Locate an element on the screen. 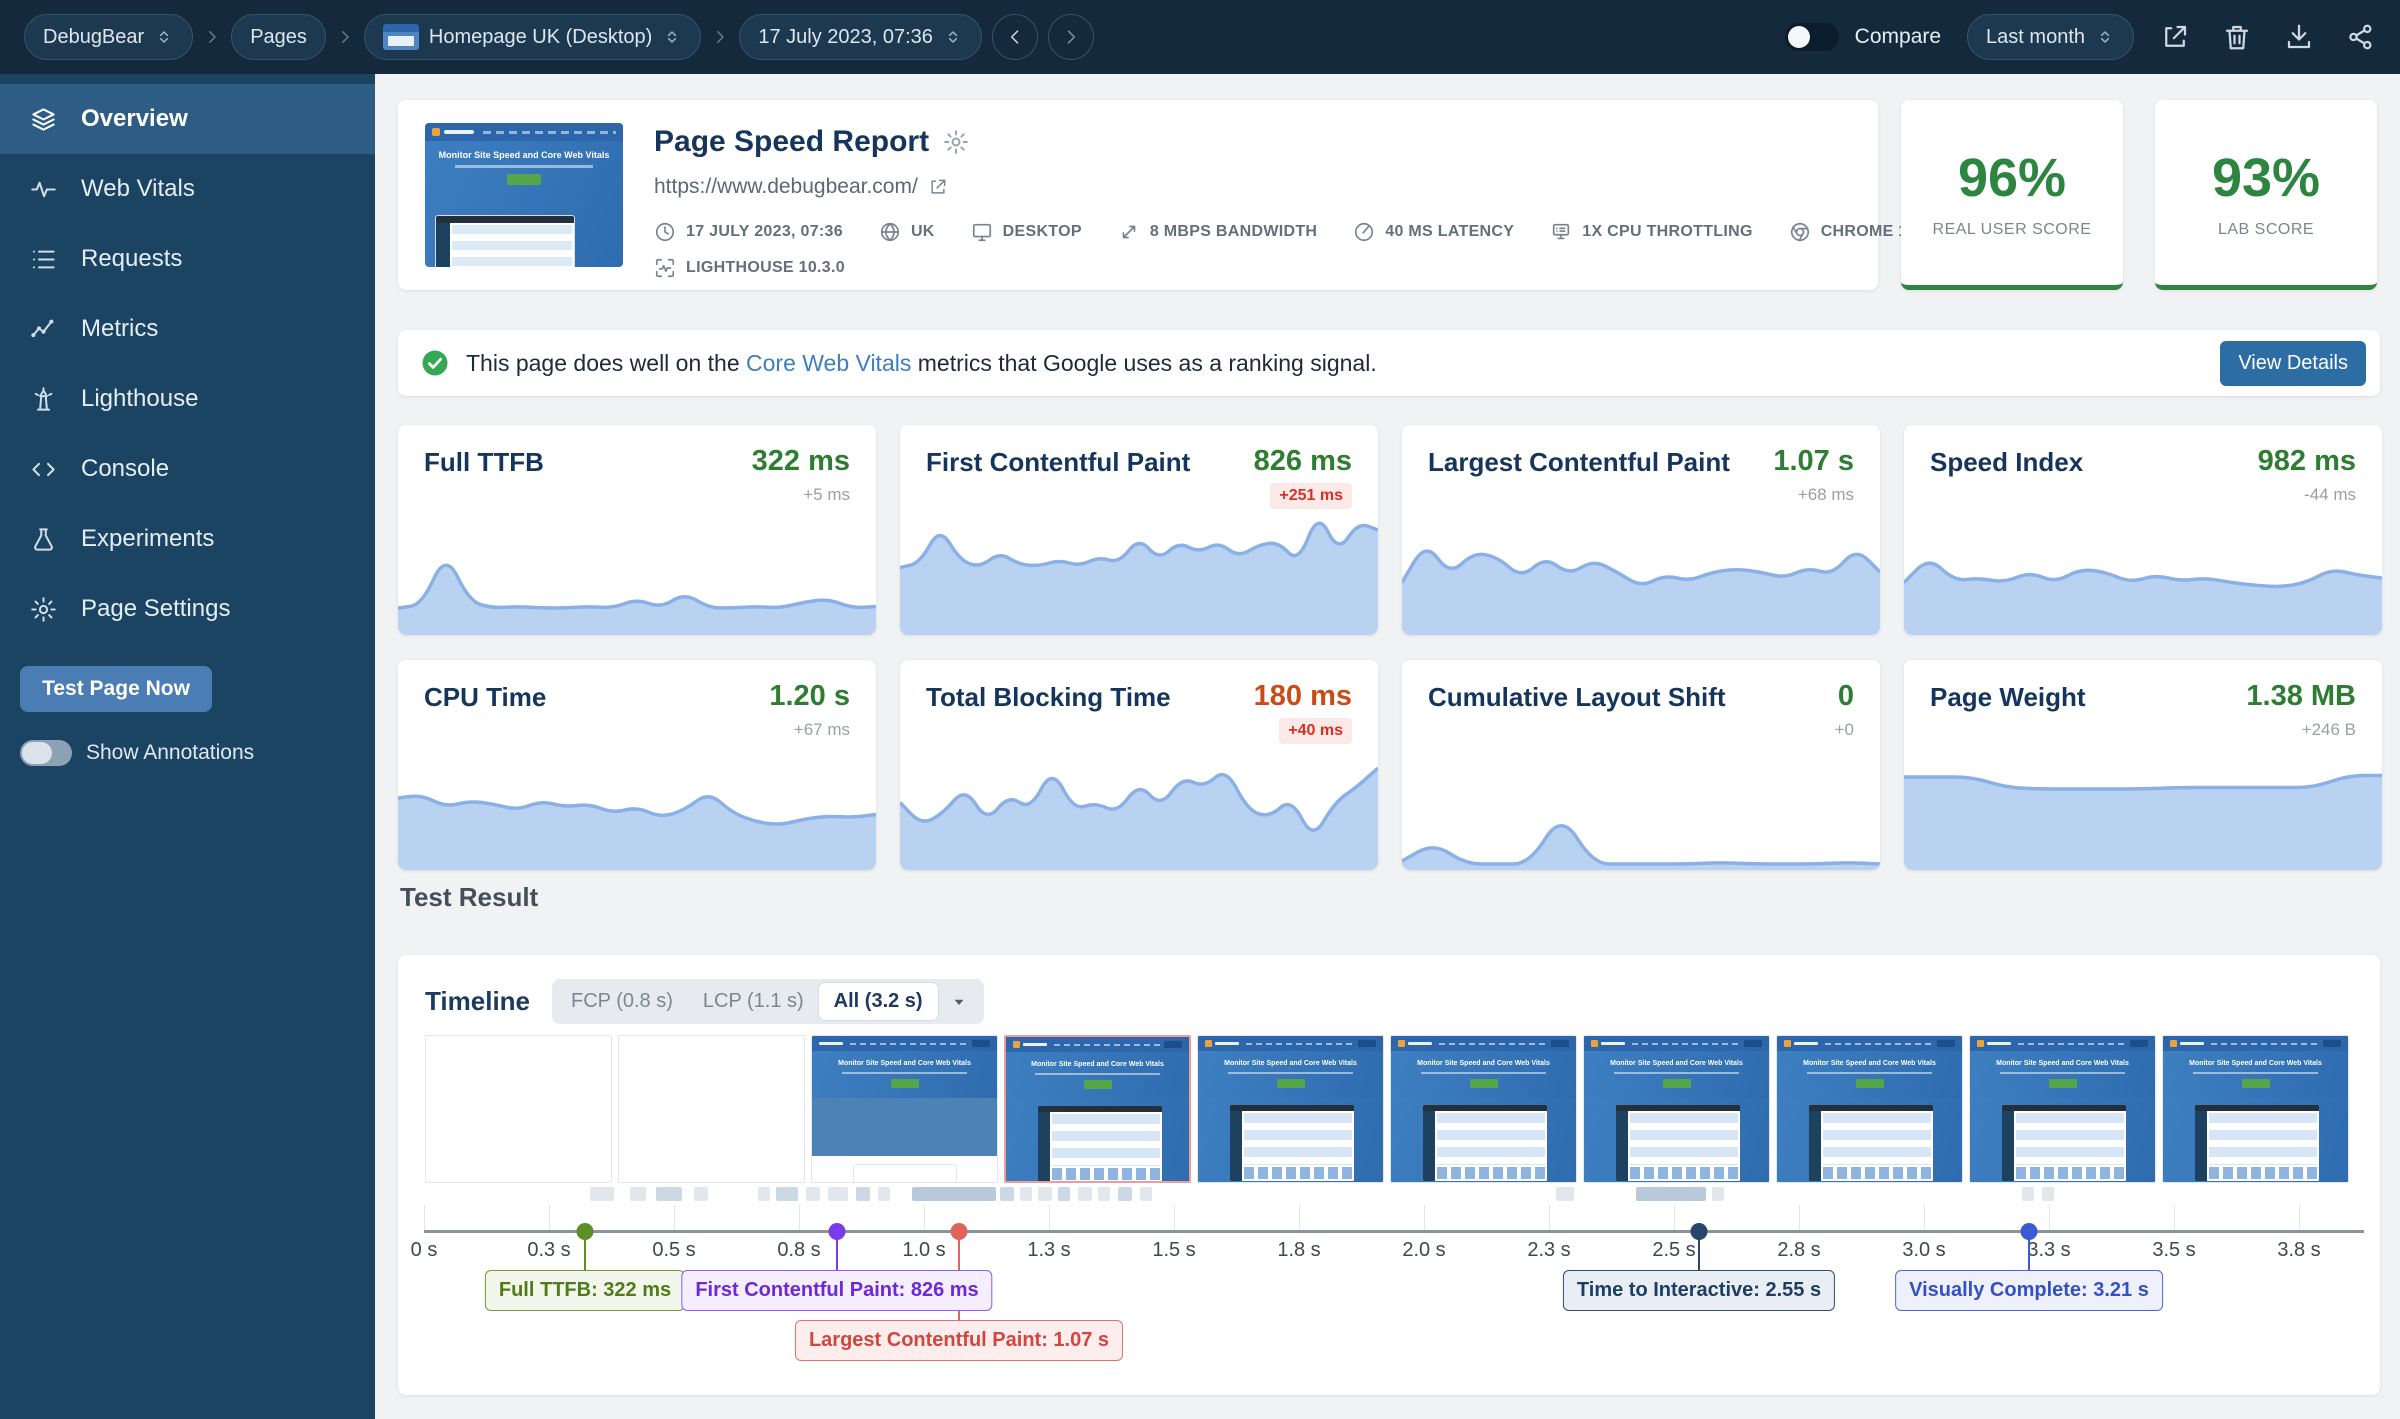 Image resolution: width=2400 pixels, height=1419 pixels. test-page-now-button: Test Page Now is located at coordinates (116, 689).